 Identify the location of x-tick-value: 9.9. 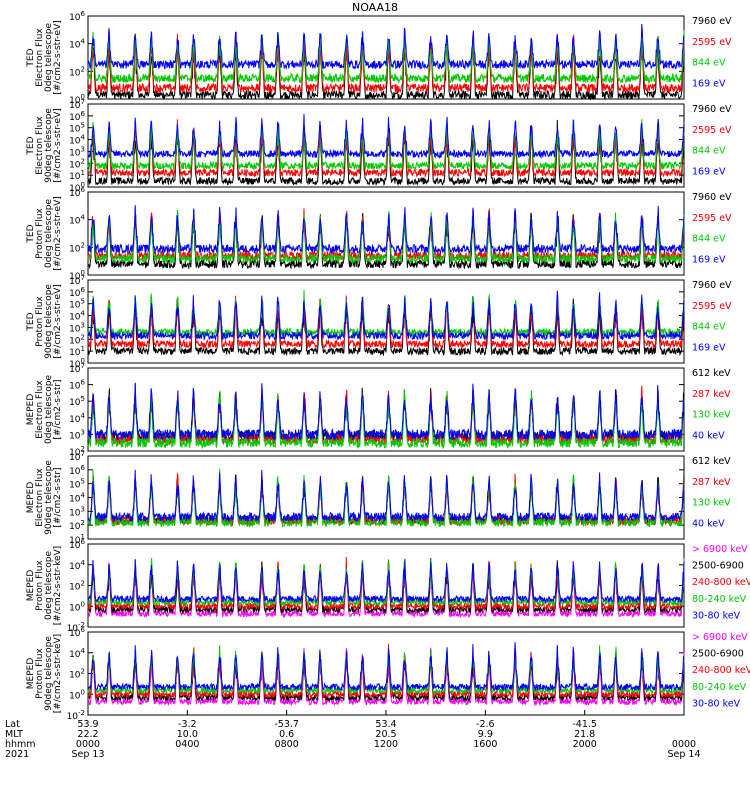
(485, 734).